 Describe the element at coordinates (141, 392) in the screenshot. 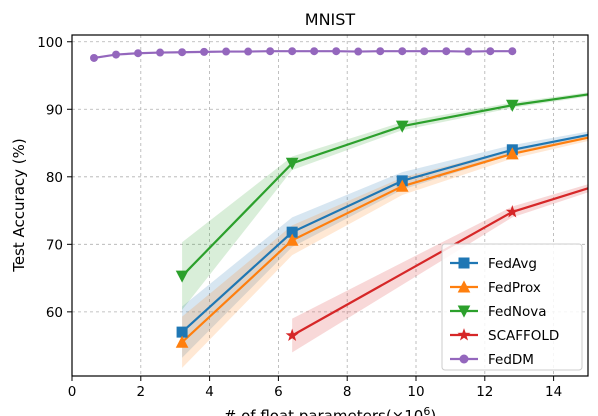

I see `x-tick-label: 2` at that location.